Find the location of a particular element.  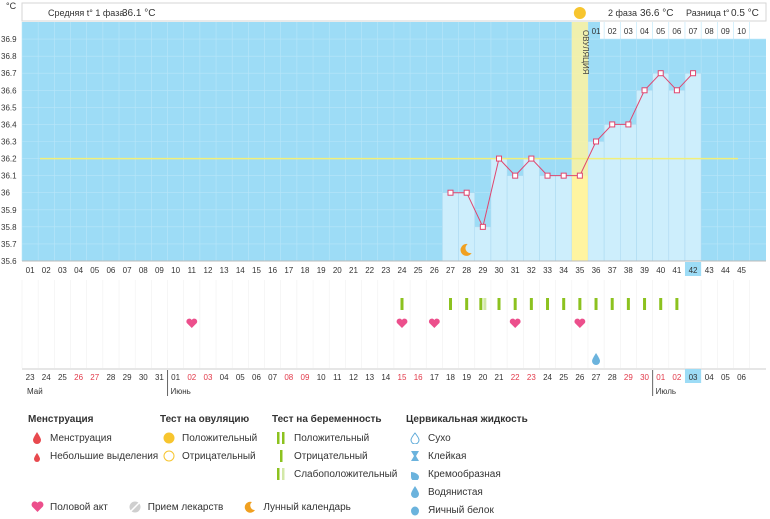

legend-item: Отрицательный is located at coordinates (334, 456).